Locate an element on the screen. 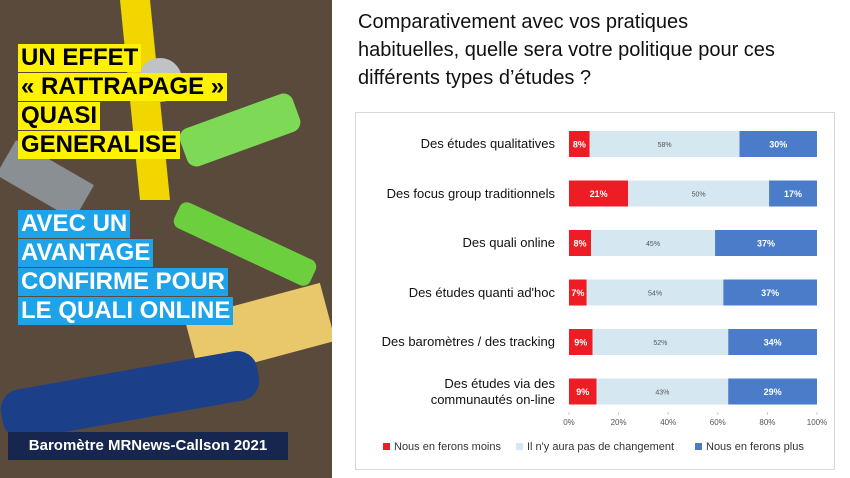  value-label: 34% is located at coordinates (773, 342).